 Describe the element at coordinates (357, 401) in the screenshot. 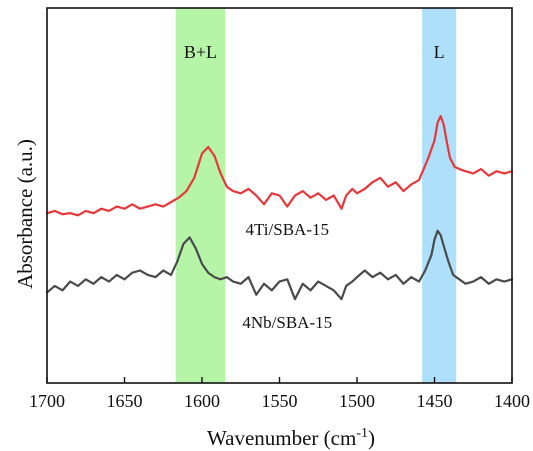

I see `x-tick-label-4: 1500` at that location.